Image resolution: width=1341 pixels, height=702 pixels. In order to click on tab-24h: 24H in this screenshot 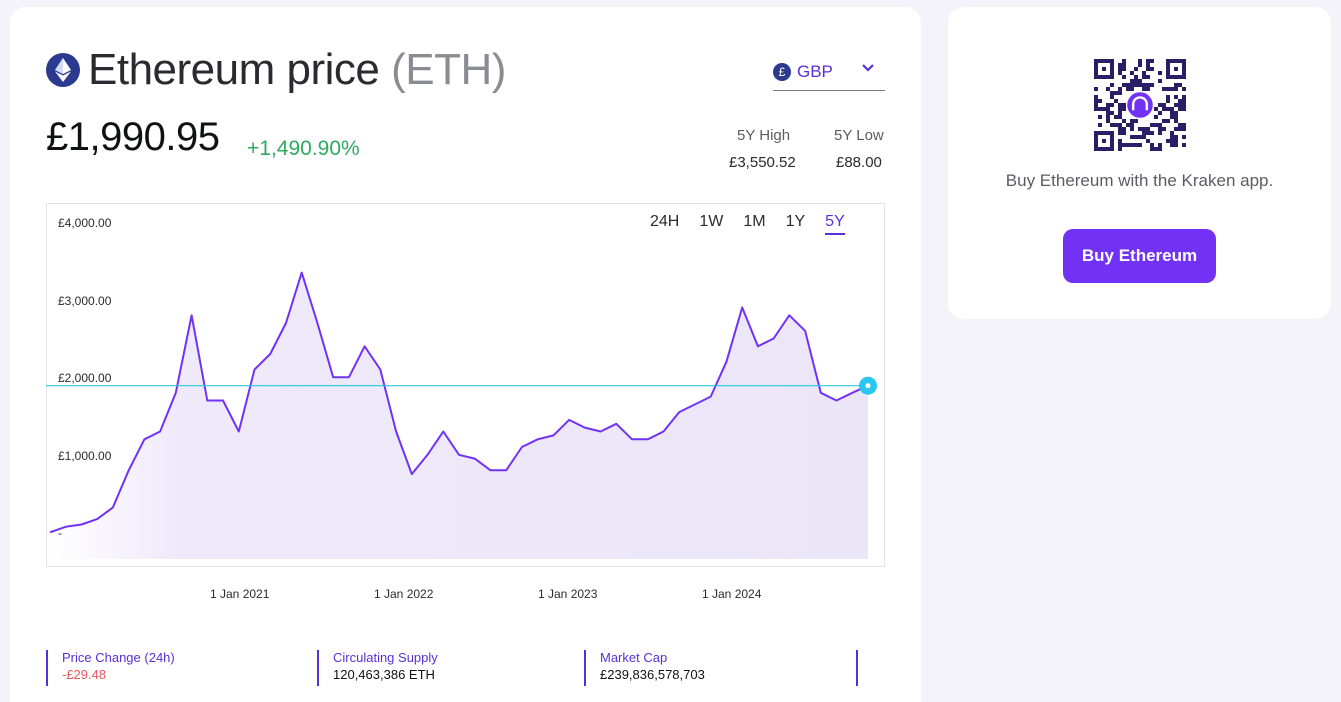, I will do `click(665, 221)`.